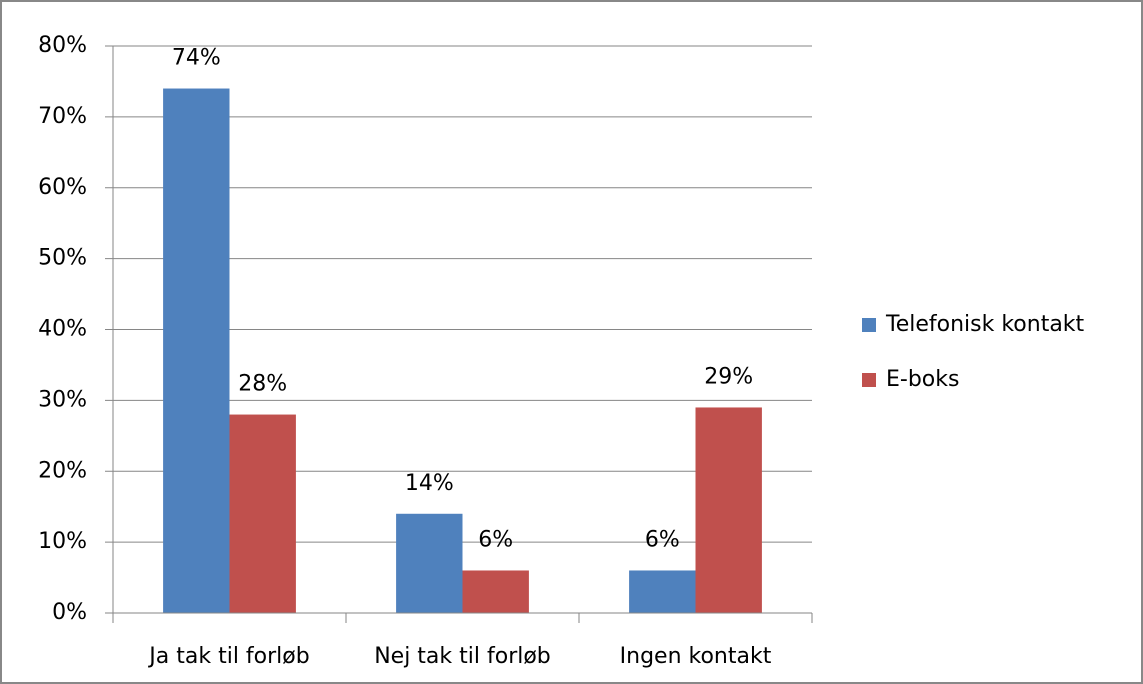  Describe the element at coordinates (228, 656) in the screenshot. I see `x-tick-label: Ja tak til forløb` at that location.